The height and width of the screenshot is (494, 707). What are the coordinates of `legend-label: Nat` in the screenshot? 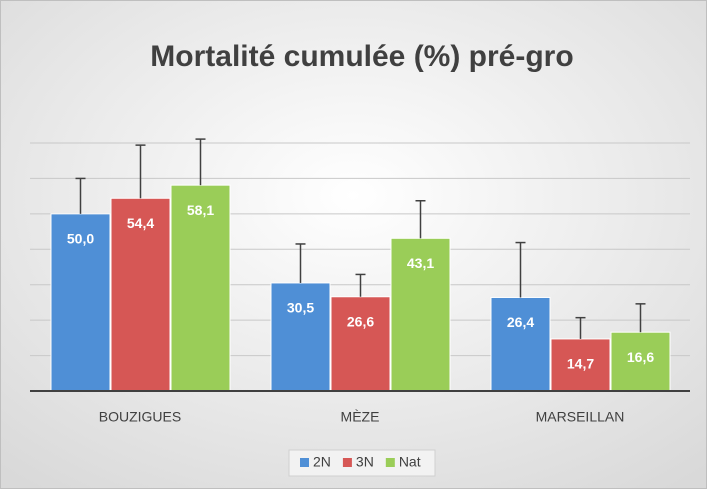 It's located at (410, 462).